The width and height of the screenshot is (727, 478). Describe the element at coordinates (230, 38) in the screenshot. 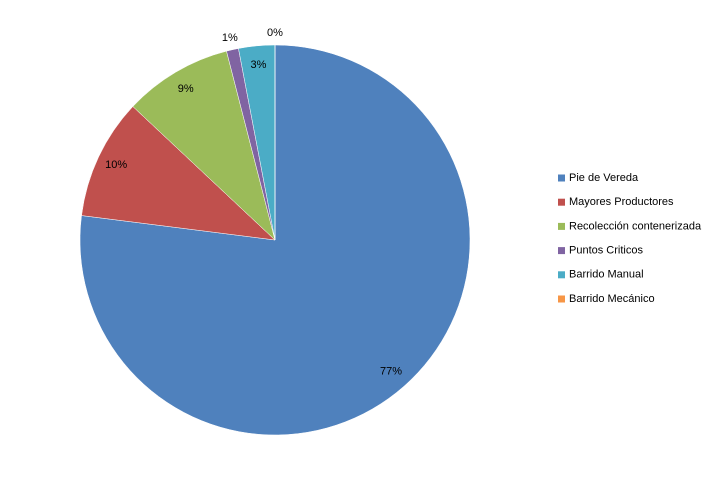

I see `data-label: 1%` at that location.